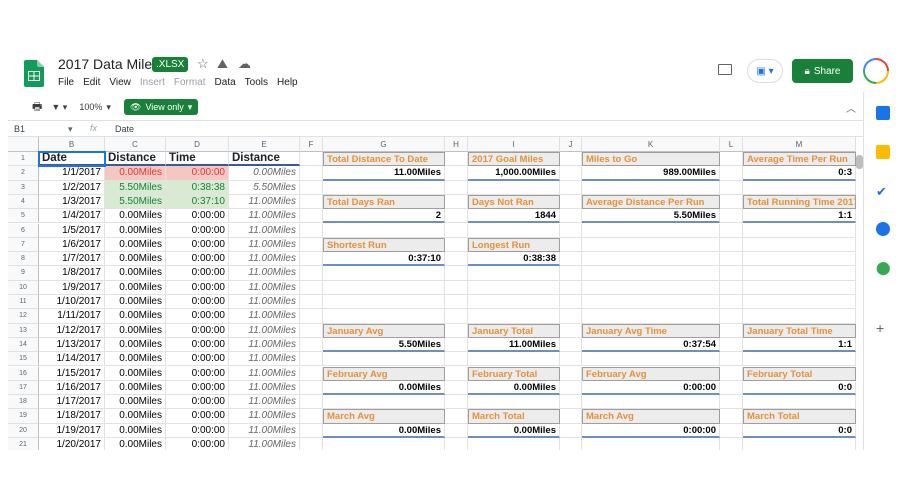 This screenshot has width=900, height=481. What do you see at coordinates (23, 159) in the screenshot?
I see `row-header: 1` at bounding box center [23, 159].